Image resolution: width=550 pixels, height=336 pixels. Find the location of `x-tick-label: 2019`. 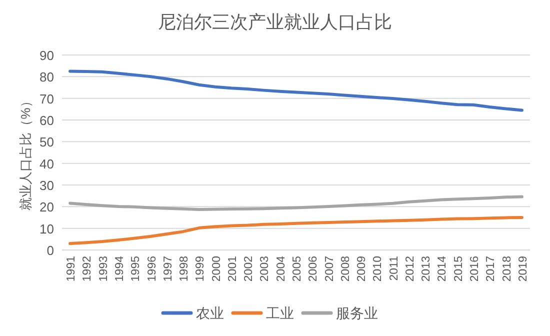

x-tick-label: 2019 is located at coordinates (523, 269).